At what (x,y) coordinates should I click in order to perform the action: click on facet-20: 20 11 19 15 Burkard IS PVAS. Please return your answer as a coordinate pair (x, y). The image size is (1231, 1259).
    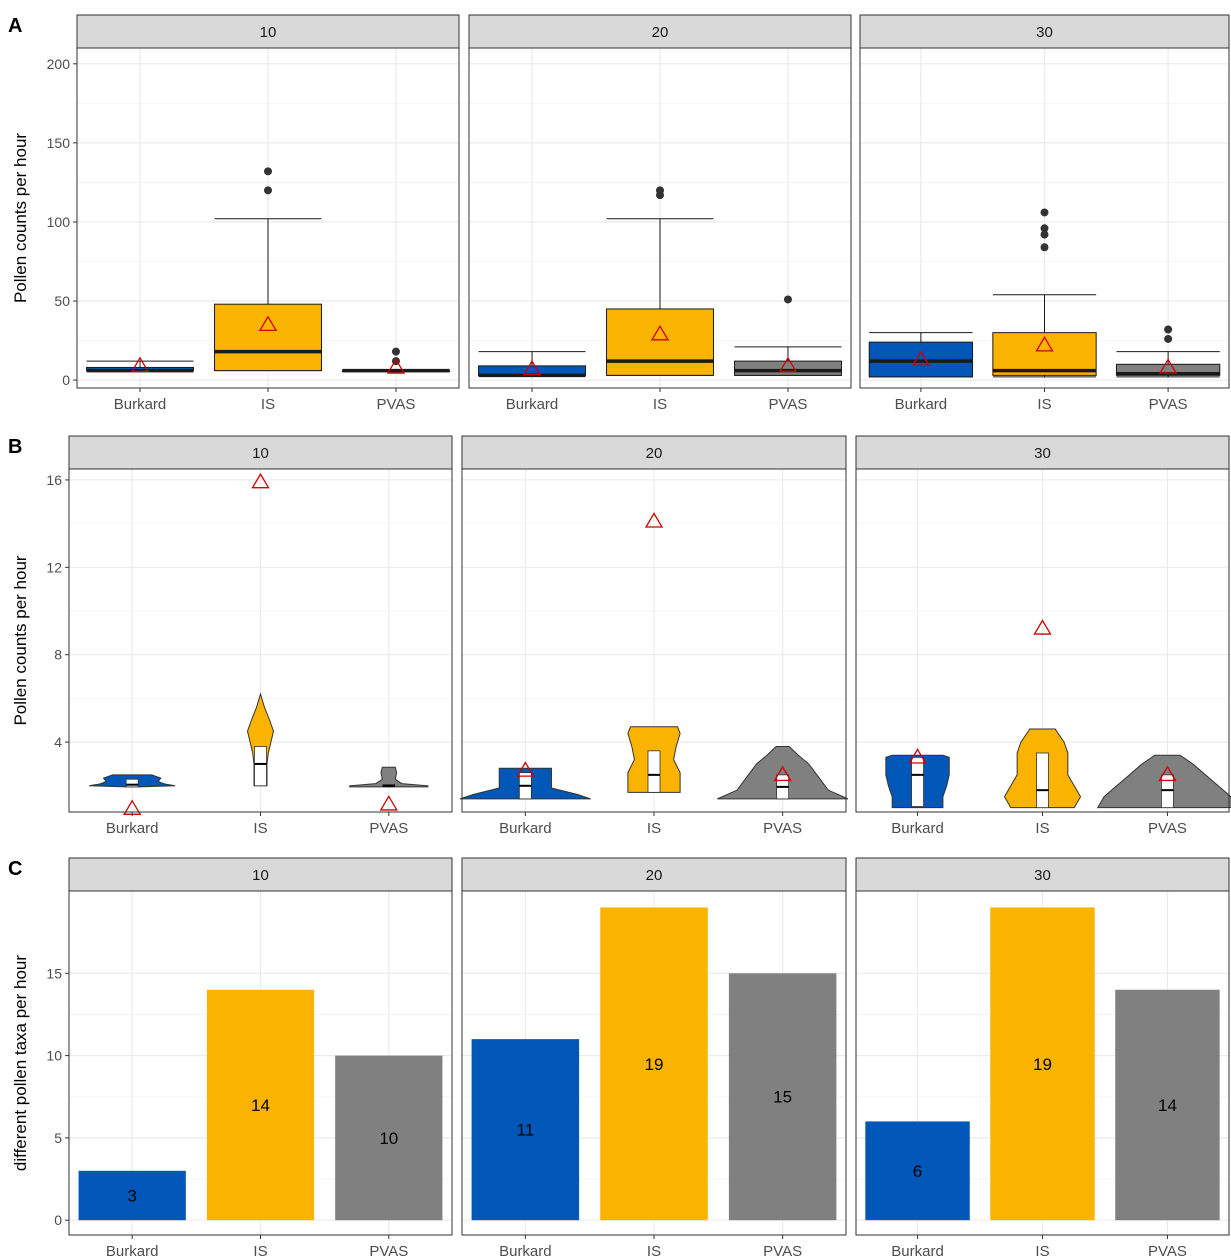
    Looking at the image, I should click on (654, 1058).